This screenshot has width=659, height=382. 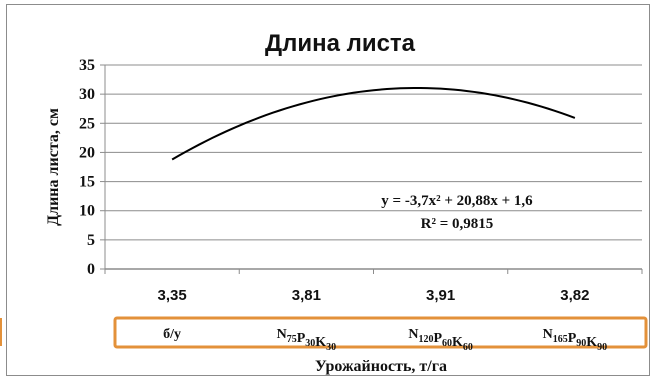 I want to click on trendline-curve, so click(x=373, y=123).